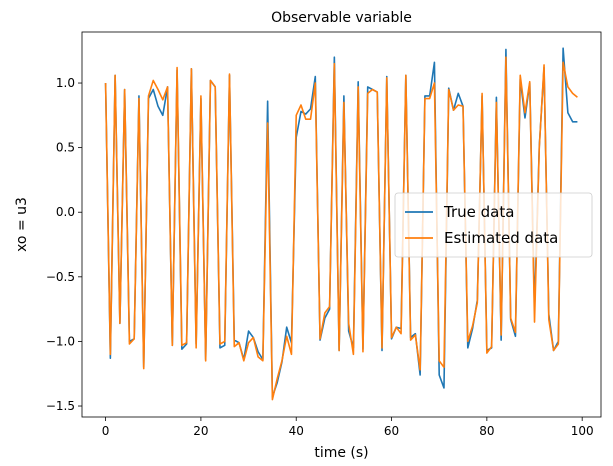 The height and width of the screenshot is (466, 613). I want to click on legend-label-1: True data, so click(478, 212).